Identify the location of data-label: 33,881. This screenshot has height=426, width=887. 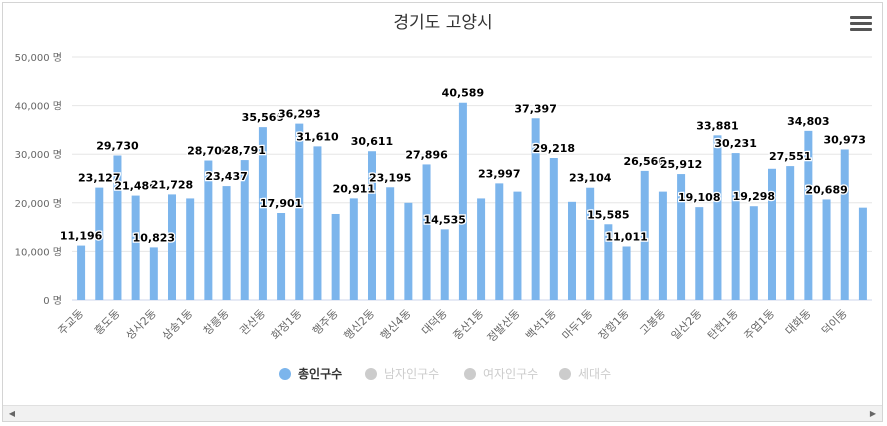
(717, 125).